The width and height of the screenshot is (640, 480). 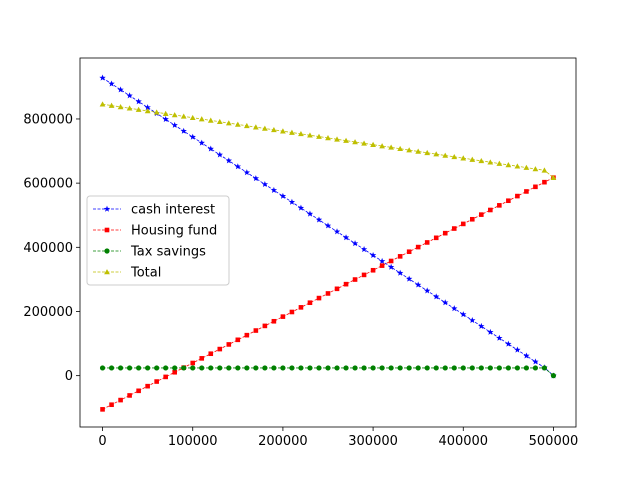 What do you see at coordinates (48, 119) in the screenshot?
I see `y-tick-label: 800000` at bounding box center [48, 119].